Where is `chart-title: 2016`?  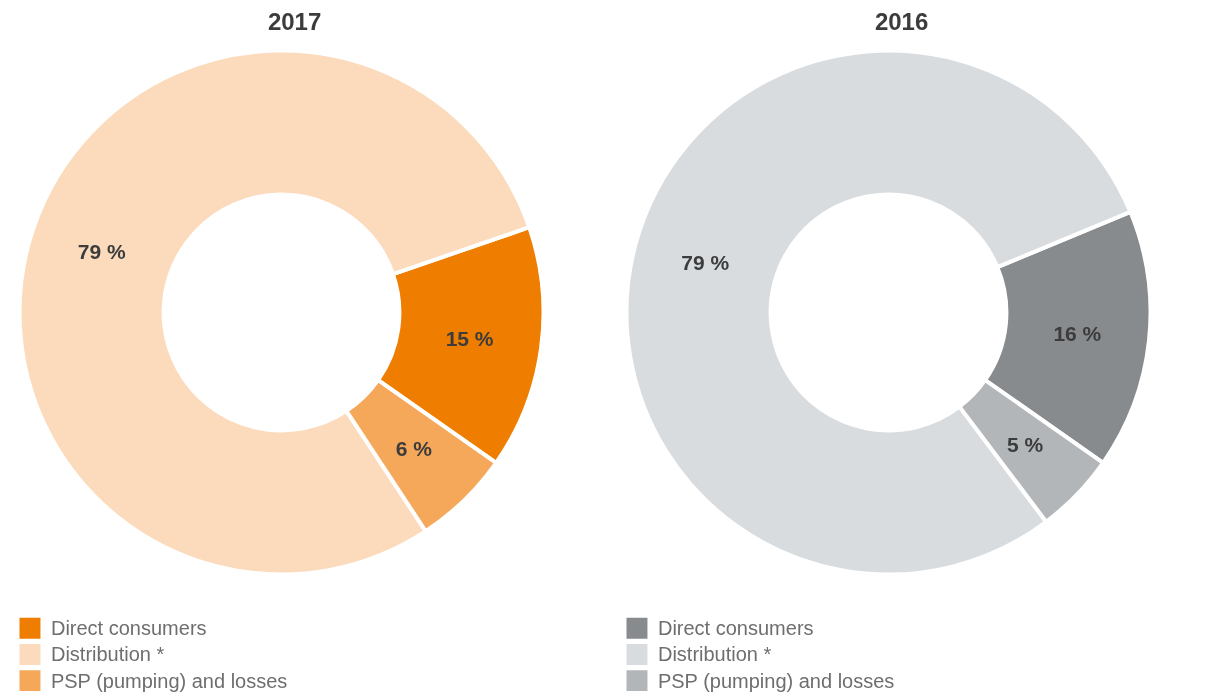 chart-title: 2016 is located at coordinates (901, 22).